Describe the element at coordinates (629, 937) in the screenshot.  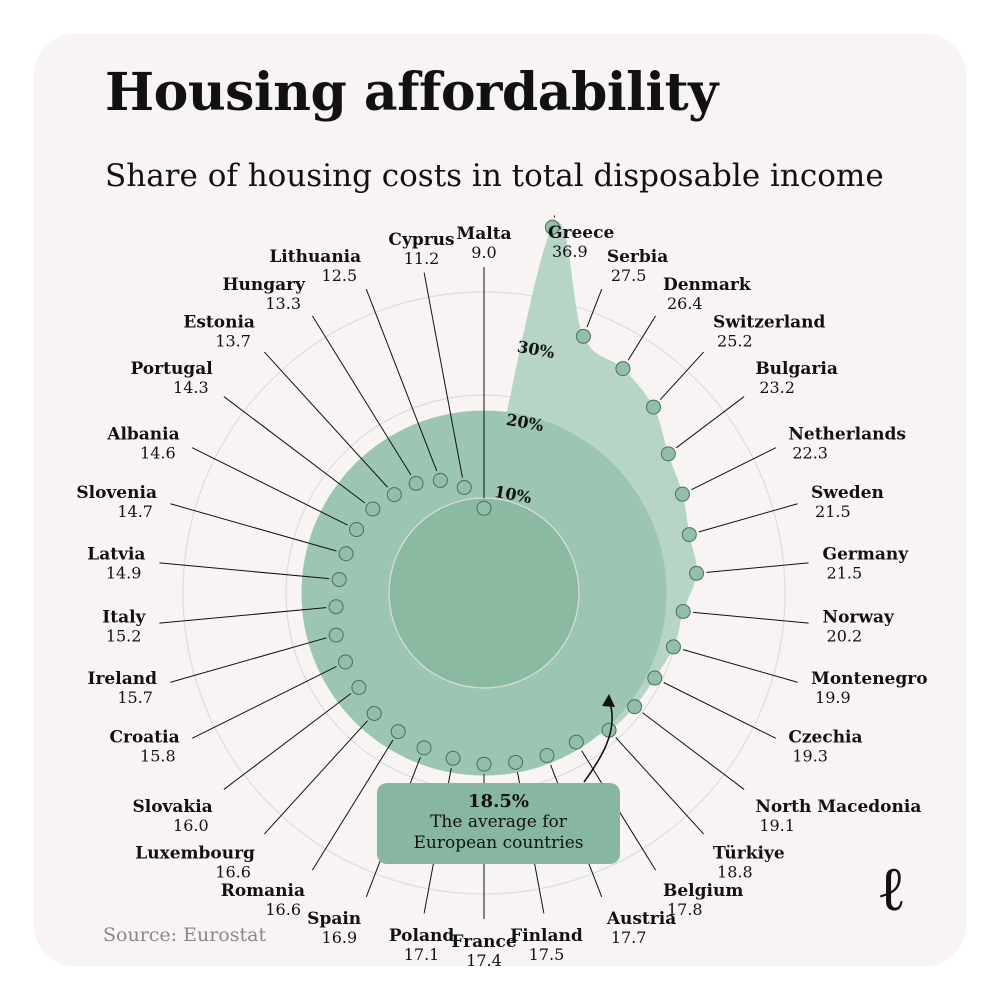
I see `value-label-15: 17.7` at that location.